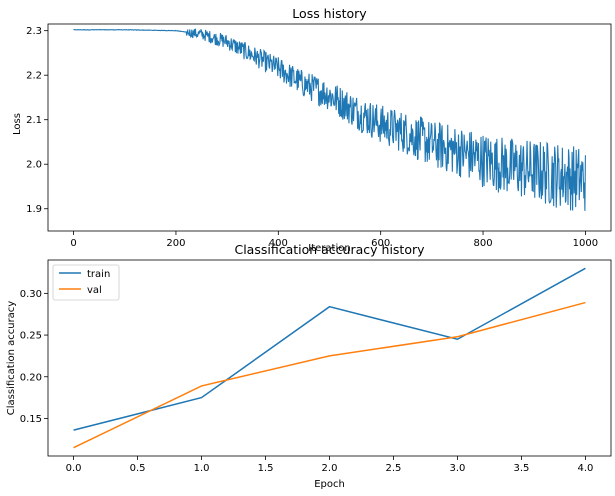  Describe the element at coordinates (334, 240) in the screenshot. I see `loss-x-ticks: 0 200 400 600 800 1000` at that location.